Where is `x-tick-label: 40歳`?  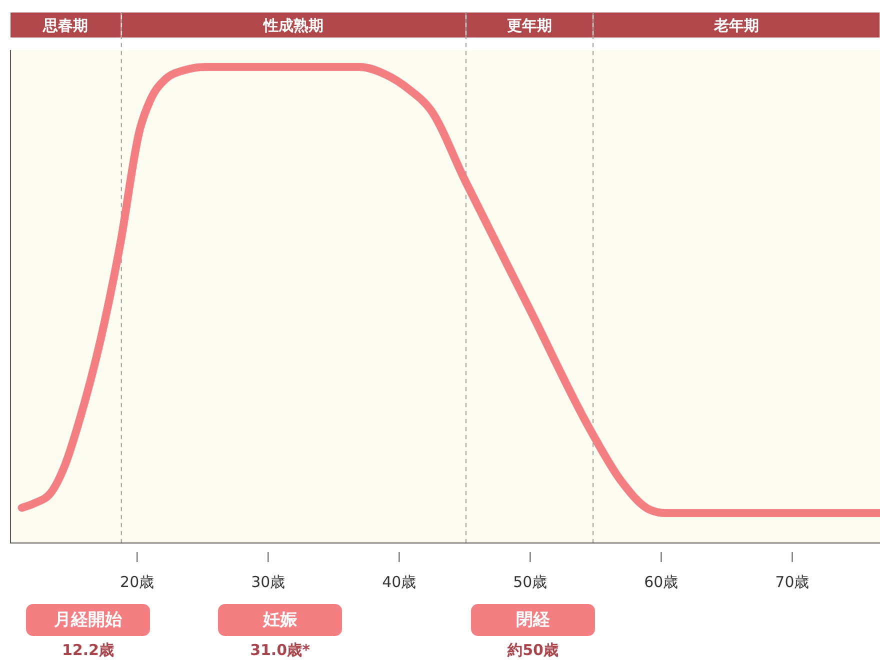 x-tick-label: 40歳 is located at coordinates (399, 582).